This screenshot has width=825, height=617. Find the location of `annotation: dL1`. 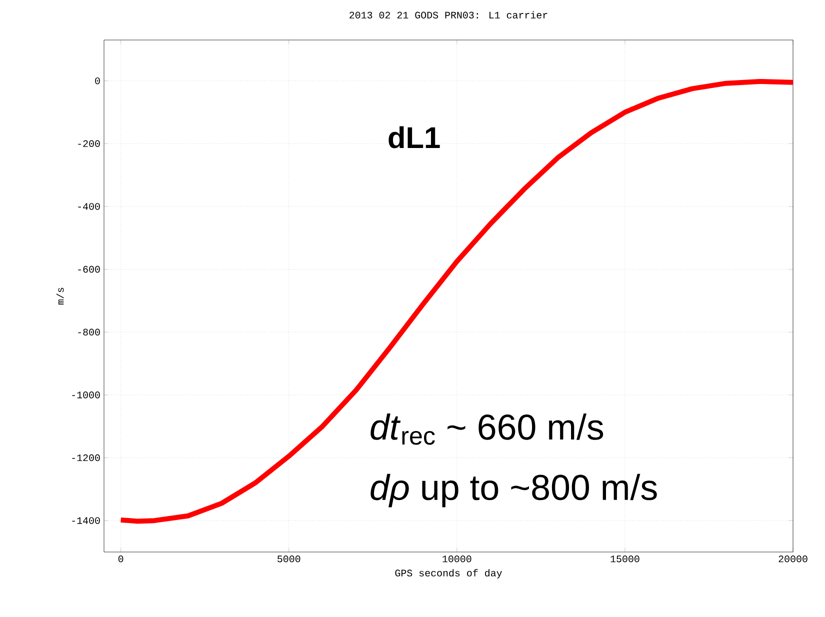

annotation: dL1 is located at coordinates (414, 137).